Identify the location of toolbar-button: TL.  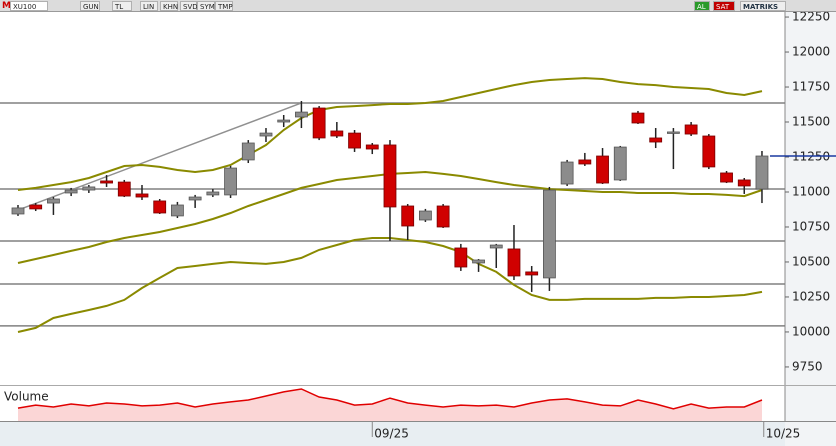
(122, 6).